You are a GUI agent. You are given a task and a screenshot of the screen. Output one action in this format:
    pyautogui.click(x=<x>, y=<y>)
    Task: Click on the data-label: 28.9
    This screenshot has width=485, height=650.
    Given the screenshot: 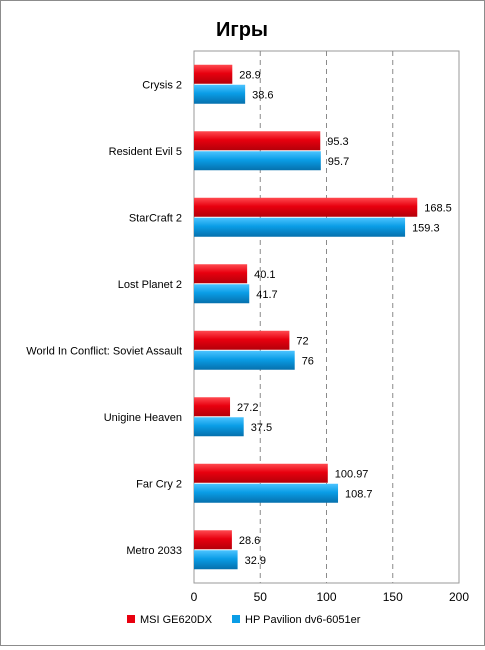 What is the action you would take?
    pyautogui.click(x=249, y=75)
    